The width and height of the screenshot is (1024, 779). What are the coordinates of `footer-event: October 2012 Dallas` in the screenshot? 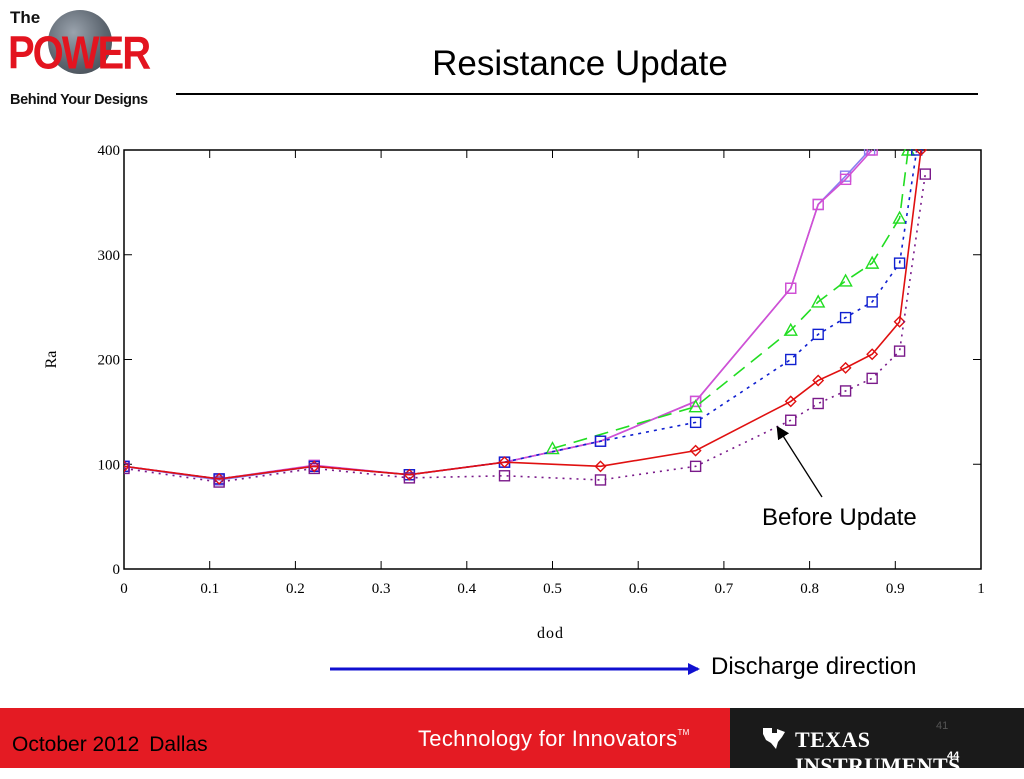 It's located at (115, 745).